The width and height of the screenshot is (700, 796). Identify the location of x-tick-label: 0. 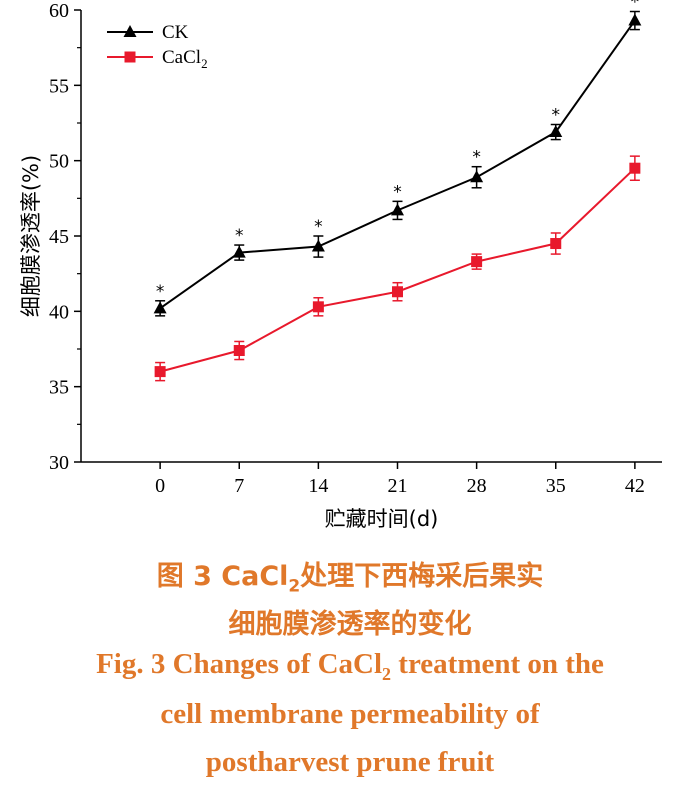
(160, 486).